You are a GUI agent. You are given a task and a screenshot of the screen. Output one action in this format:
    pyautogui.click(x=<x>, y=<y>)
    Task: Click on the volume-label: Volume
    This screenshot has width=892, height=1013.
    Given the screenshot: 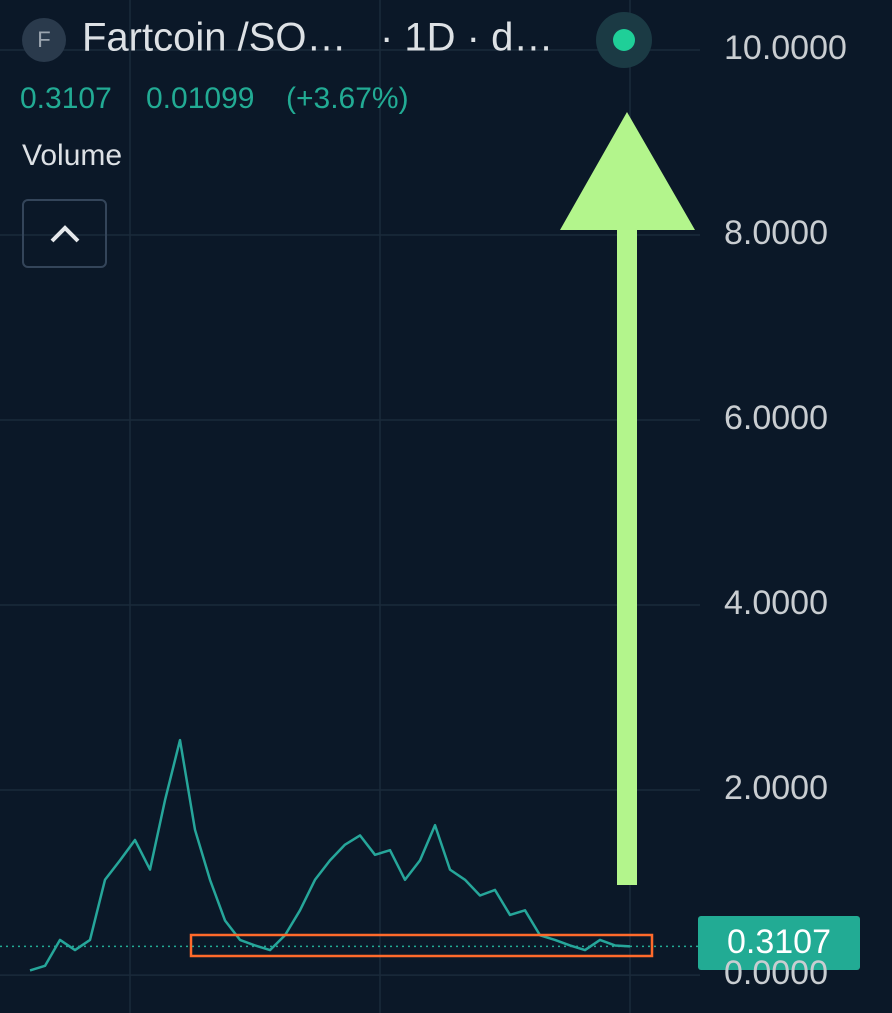 What is the action you would take?
    pyautogui.click(x=72, y=155)
    